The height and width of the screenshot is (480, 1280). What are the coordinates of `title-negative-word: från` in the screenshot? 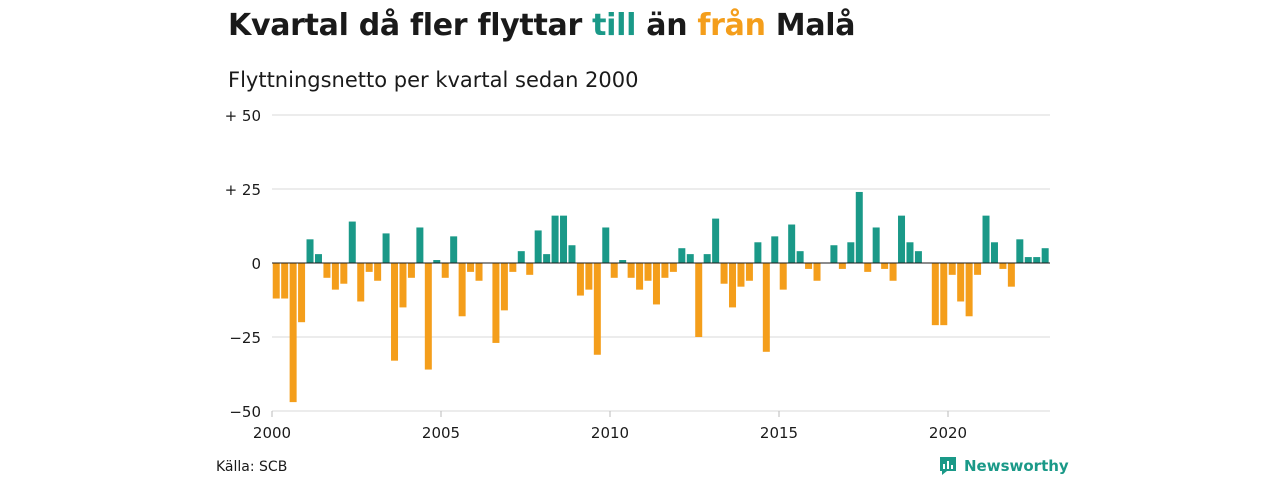 It's located at (731, 25).